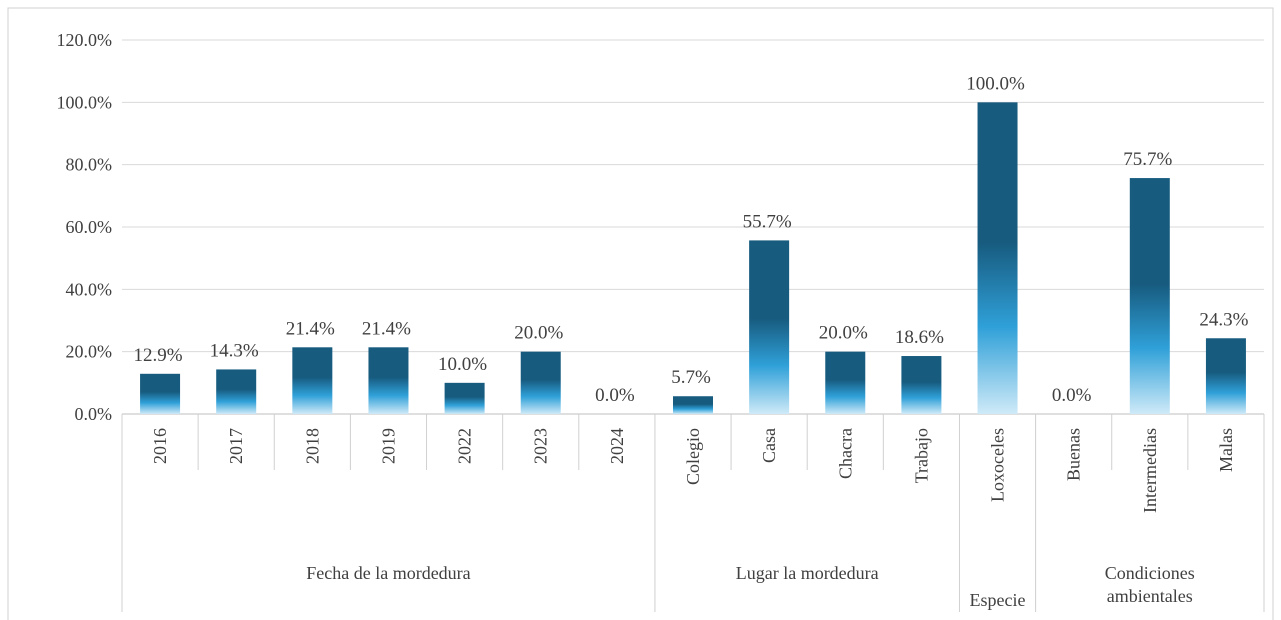 The image size is (1281, 620). What do you see at coordinates (89, 165) in the screenshot?
I see `y-tick-label: 80.0%` at bounding box center [89, 165].